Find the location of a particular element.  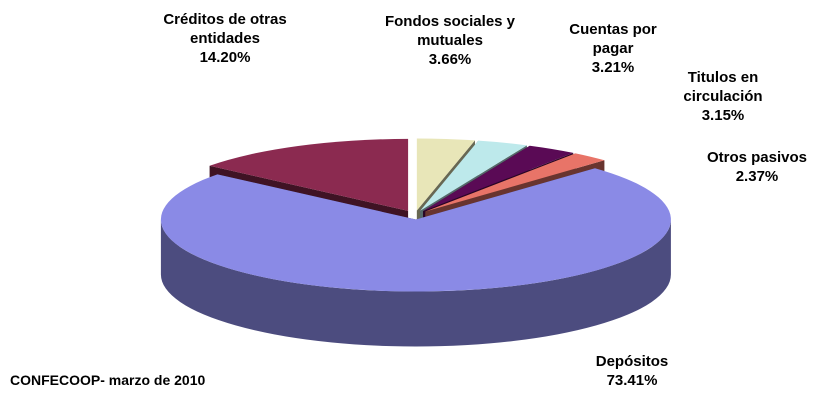

slice-label: Créditos de otras entidades 14.20% is located at coordinates (225, 38).